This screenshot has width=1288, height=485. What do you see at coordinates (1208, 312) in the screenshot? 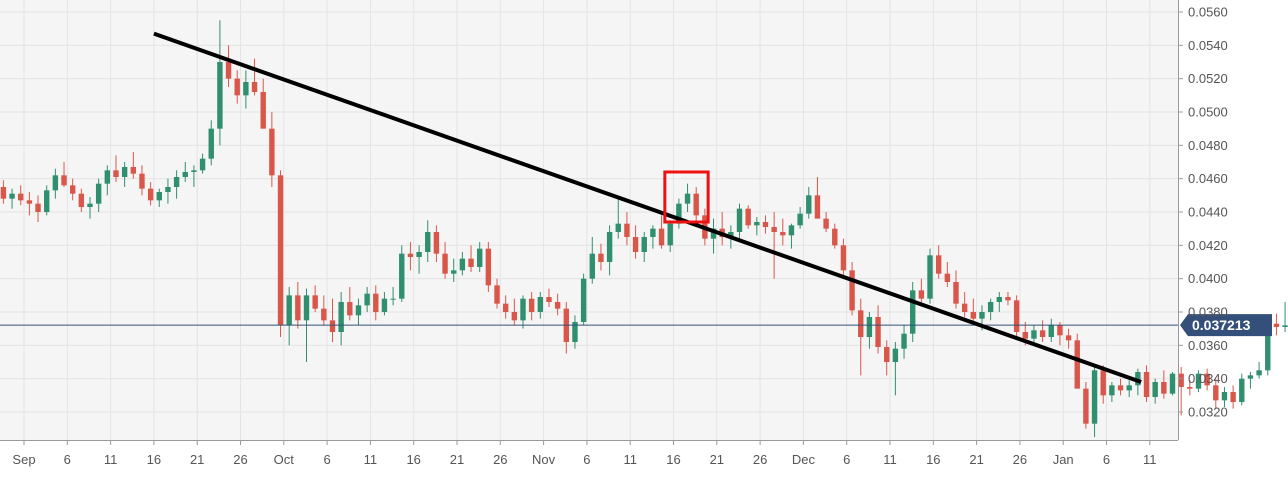
I see `y-tick-label: 0.0380` at bounding box center [1208, 312].